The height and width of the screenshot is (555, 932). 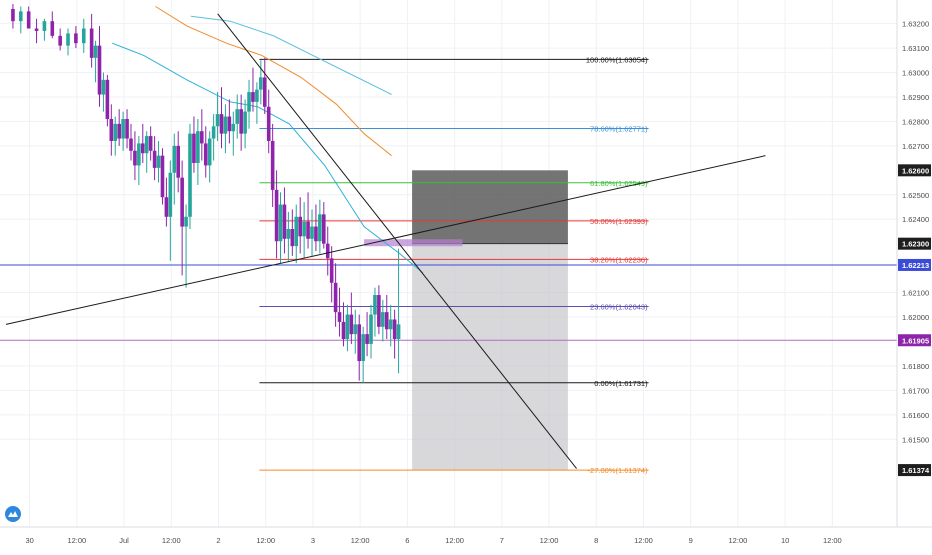 What do you see at coordinates (218, 540) in the screenshot?
I see `time-tick-label: 2` at bounding box center [218, 540].